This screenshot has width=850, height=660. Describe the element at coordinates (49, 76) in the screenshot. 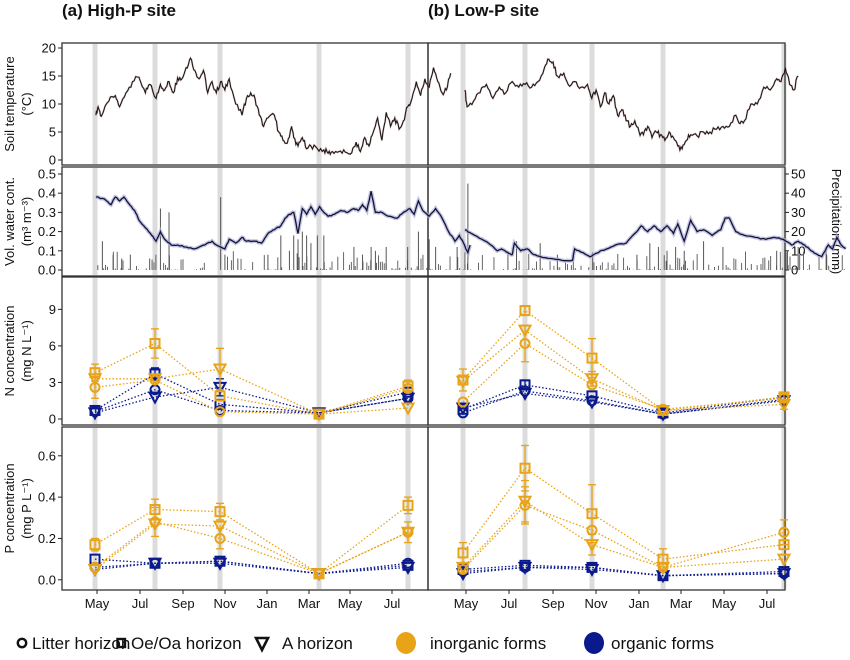

I see `y-tick-label: 15` at that location.